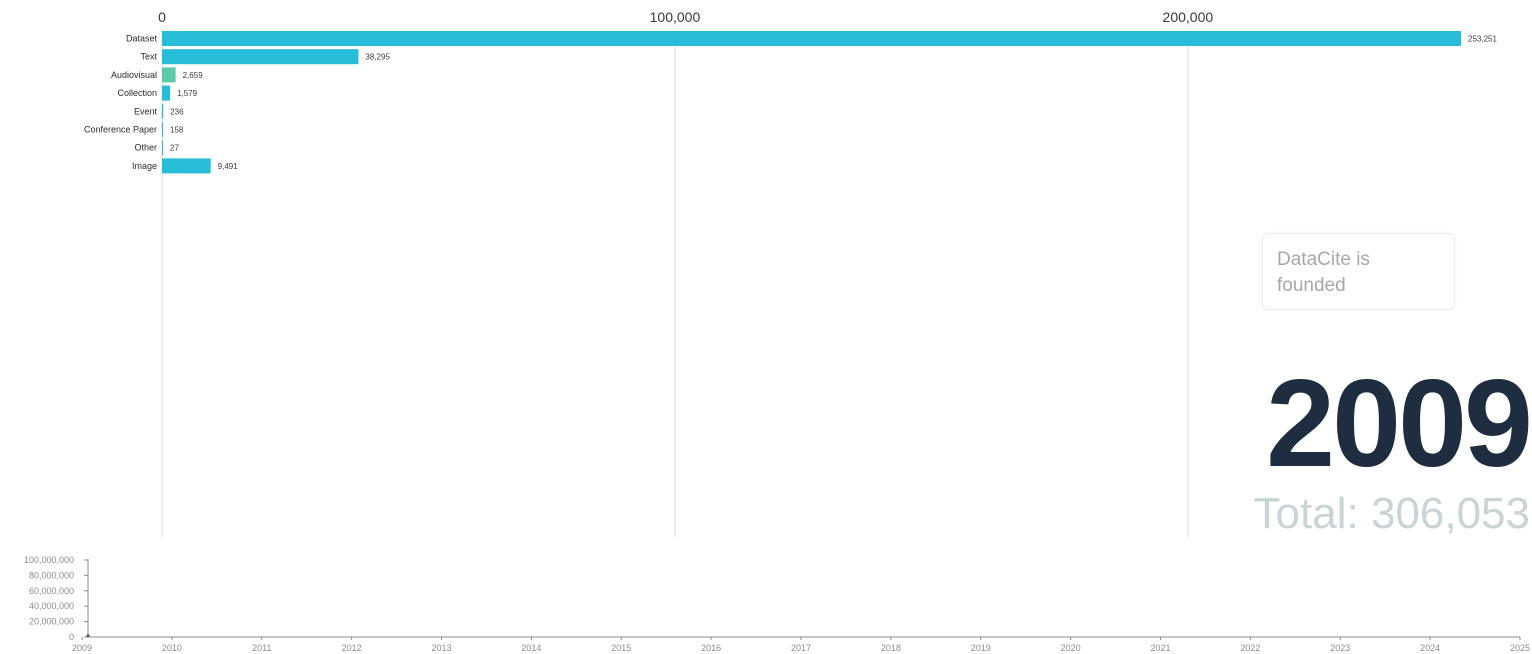  Describe the element at coordinates (137, 93) in the screenshot. I see `category-label: Collection` at that location.